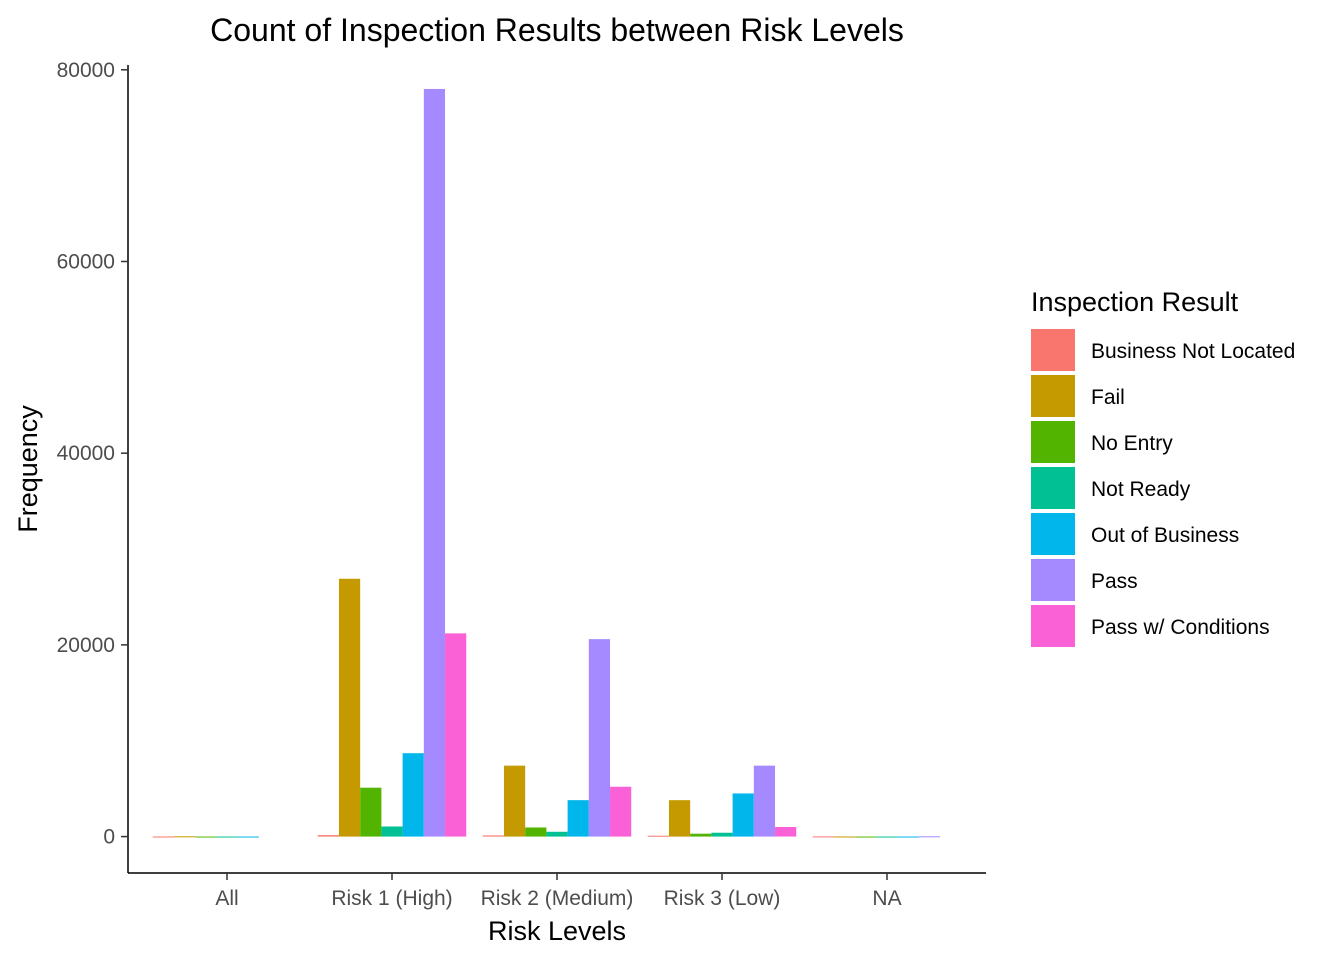 The height and width of the screenshot is (960, 1344). What do you see at coordinates (371, 812) in the screenshot?
I see `bar-risk-1-high-no-entry` at bounding box center [371, 812].